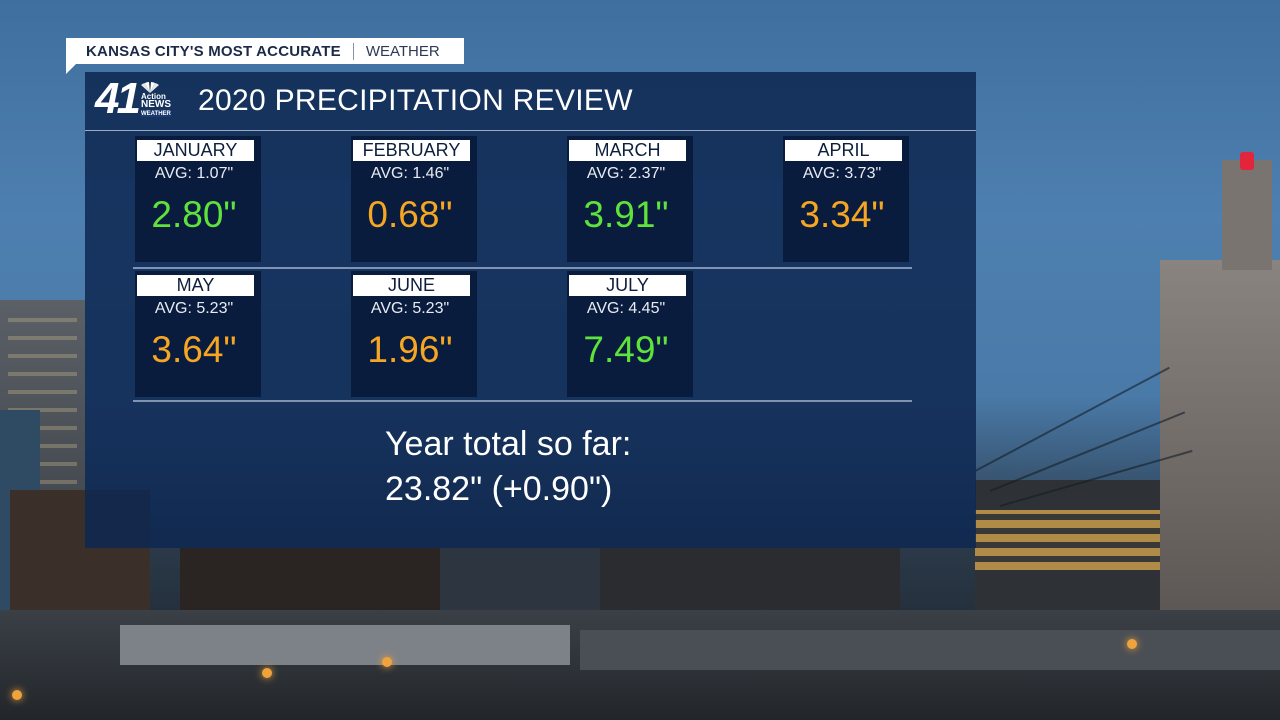  Describe the element at coordinates (626, 173) in the screenshot. I see `month-average: AVG: 2.37"` at that location.